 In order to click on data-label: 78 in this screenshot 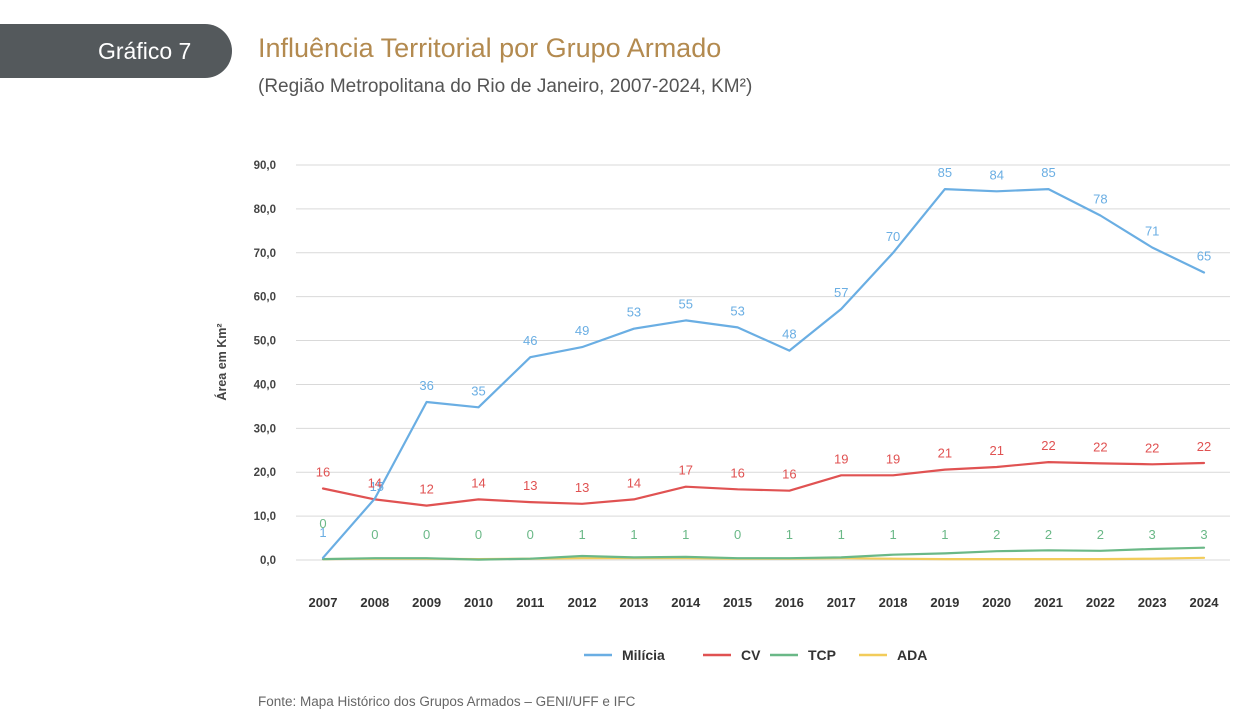, I will do `click(1100, 198)`.